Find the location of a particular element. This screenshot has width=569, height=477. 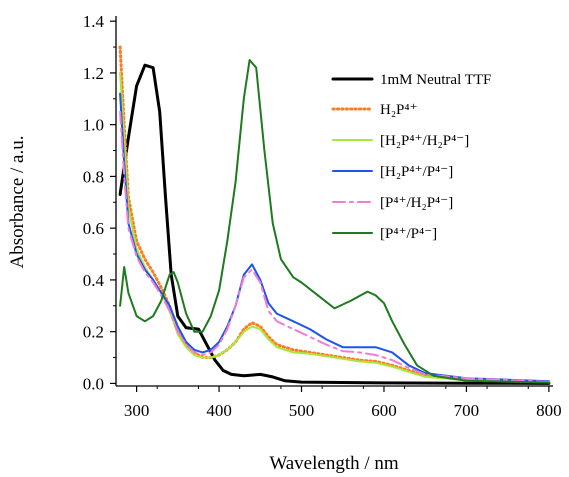

x-axis-title: Wavelength / nm is located at coordinates (334, 463).